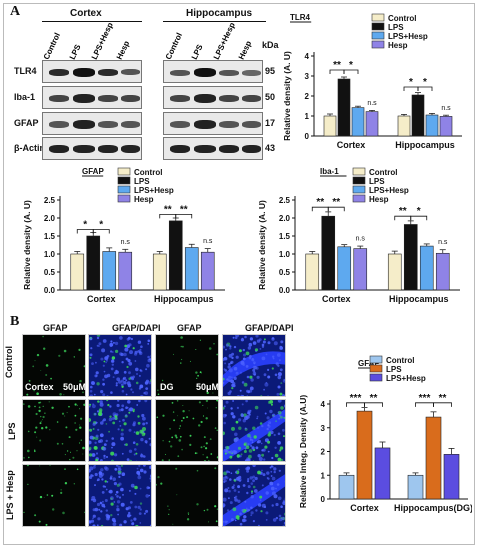 Image resolution: width=480 pixels, height=550 pixels. I want to click on hippocampus-underline, so click(214, 21).